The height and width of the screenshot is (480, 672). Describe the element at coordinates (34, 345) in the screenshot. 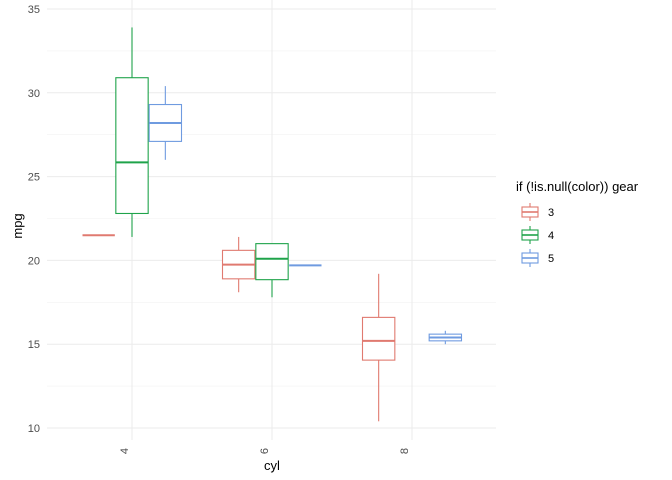

I see `y-tick-label: 15` at that location.